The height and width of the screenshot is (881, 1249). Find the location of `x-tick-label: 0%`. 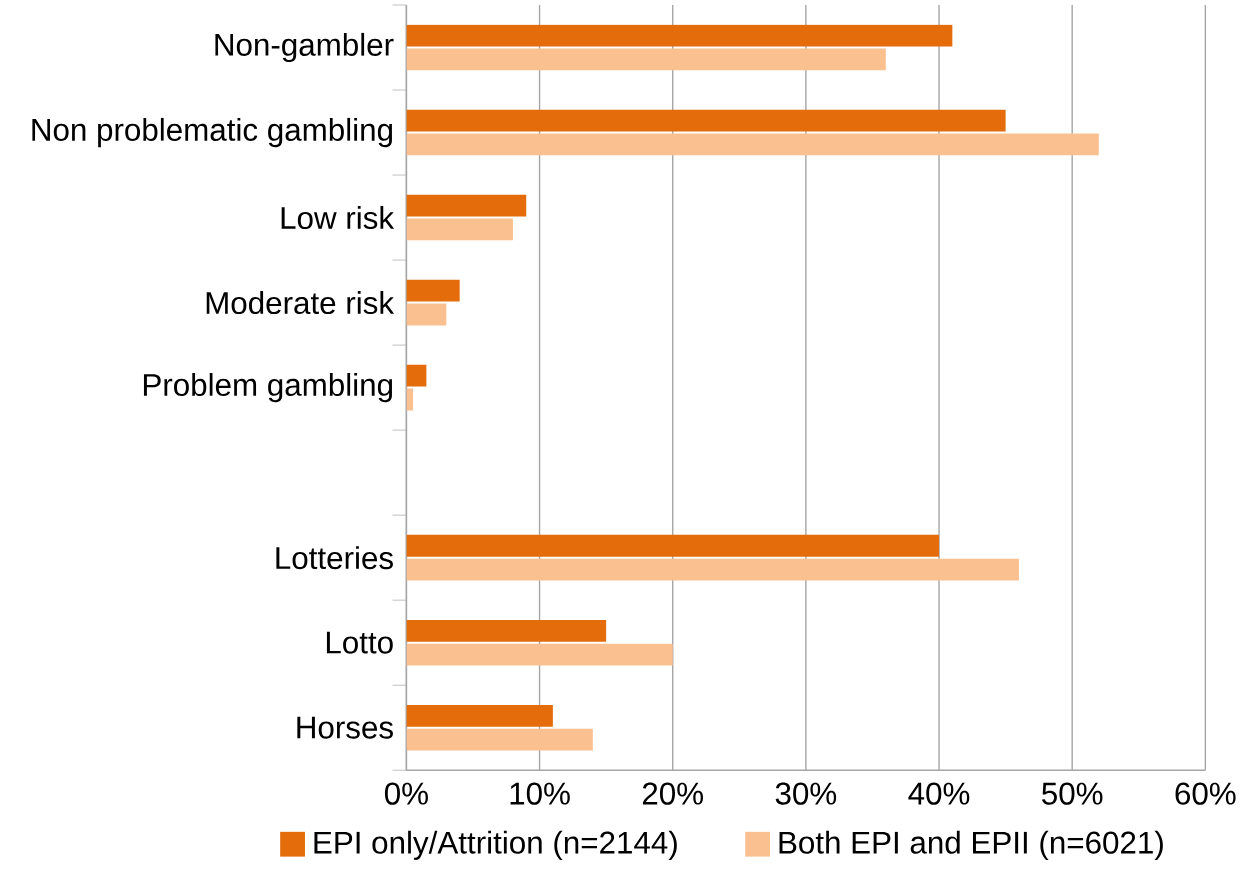

x-tick-label: 0% is located at coordinates (406, 793).